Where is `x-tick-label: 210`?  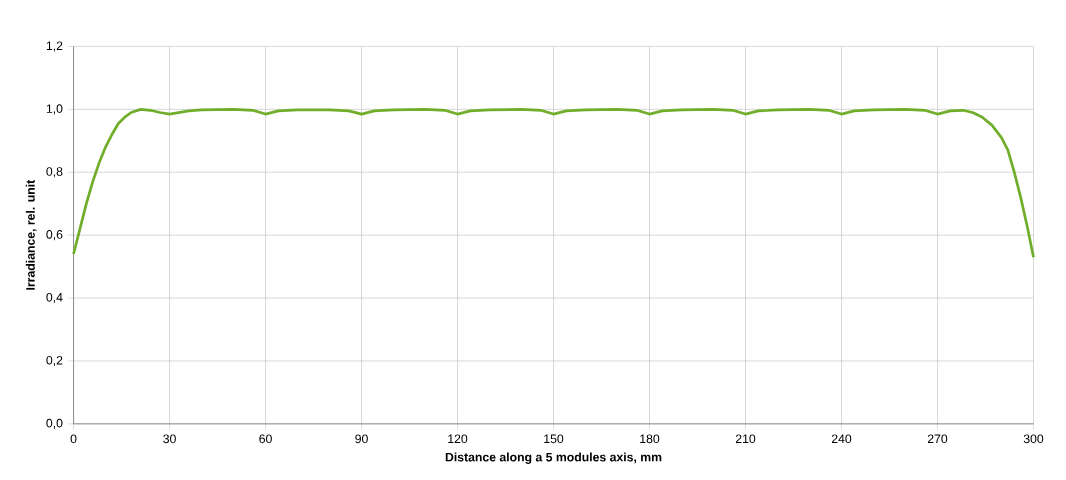
x-tick-label: 210 is located at coordinates (745, 439).